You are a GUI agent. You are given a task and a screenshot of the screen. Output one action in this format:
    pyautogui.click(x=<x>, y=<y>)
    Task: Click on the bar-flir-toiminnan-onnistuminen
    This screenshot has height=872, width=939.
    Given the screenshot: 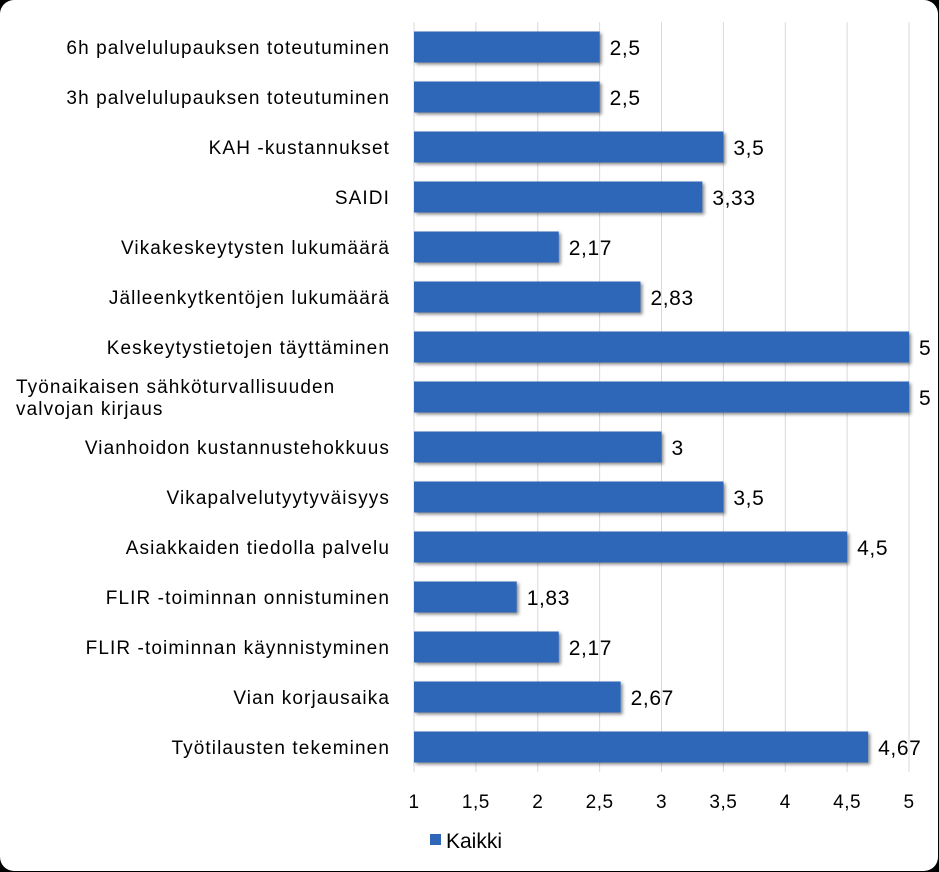 What is the action you would take?
    pyautogui.click(x=465, y=597)
    